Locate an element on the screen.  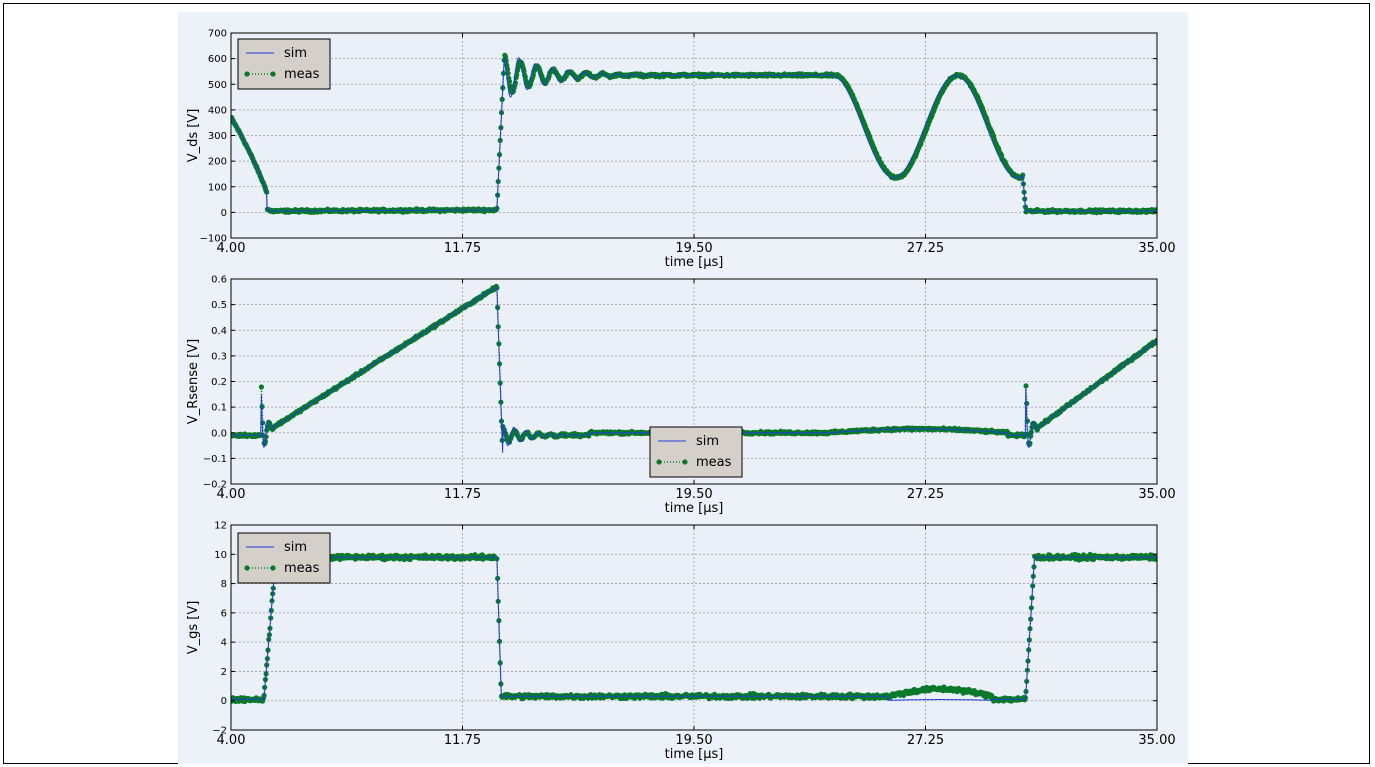
y-axis-label: V_Rsense [V] is located at coordinates (193, 381).